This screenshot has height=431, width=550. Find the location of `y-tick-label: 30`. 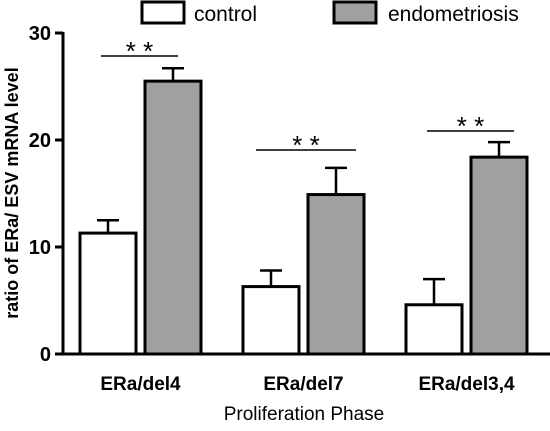

y-tick-label: 30 is located at coordinates (40, 34).